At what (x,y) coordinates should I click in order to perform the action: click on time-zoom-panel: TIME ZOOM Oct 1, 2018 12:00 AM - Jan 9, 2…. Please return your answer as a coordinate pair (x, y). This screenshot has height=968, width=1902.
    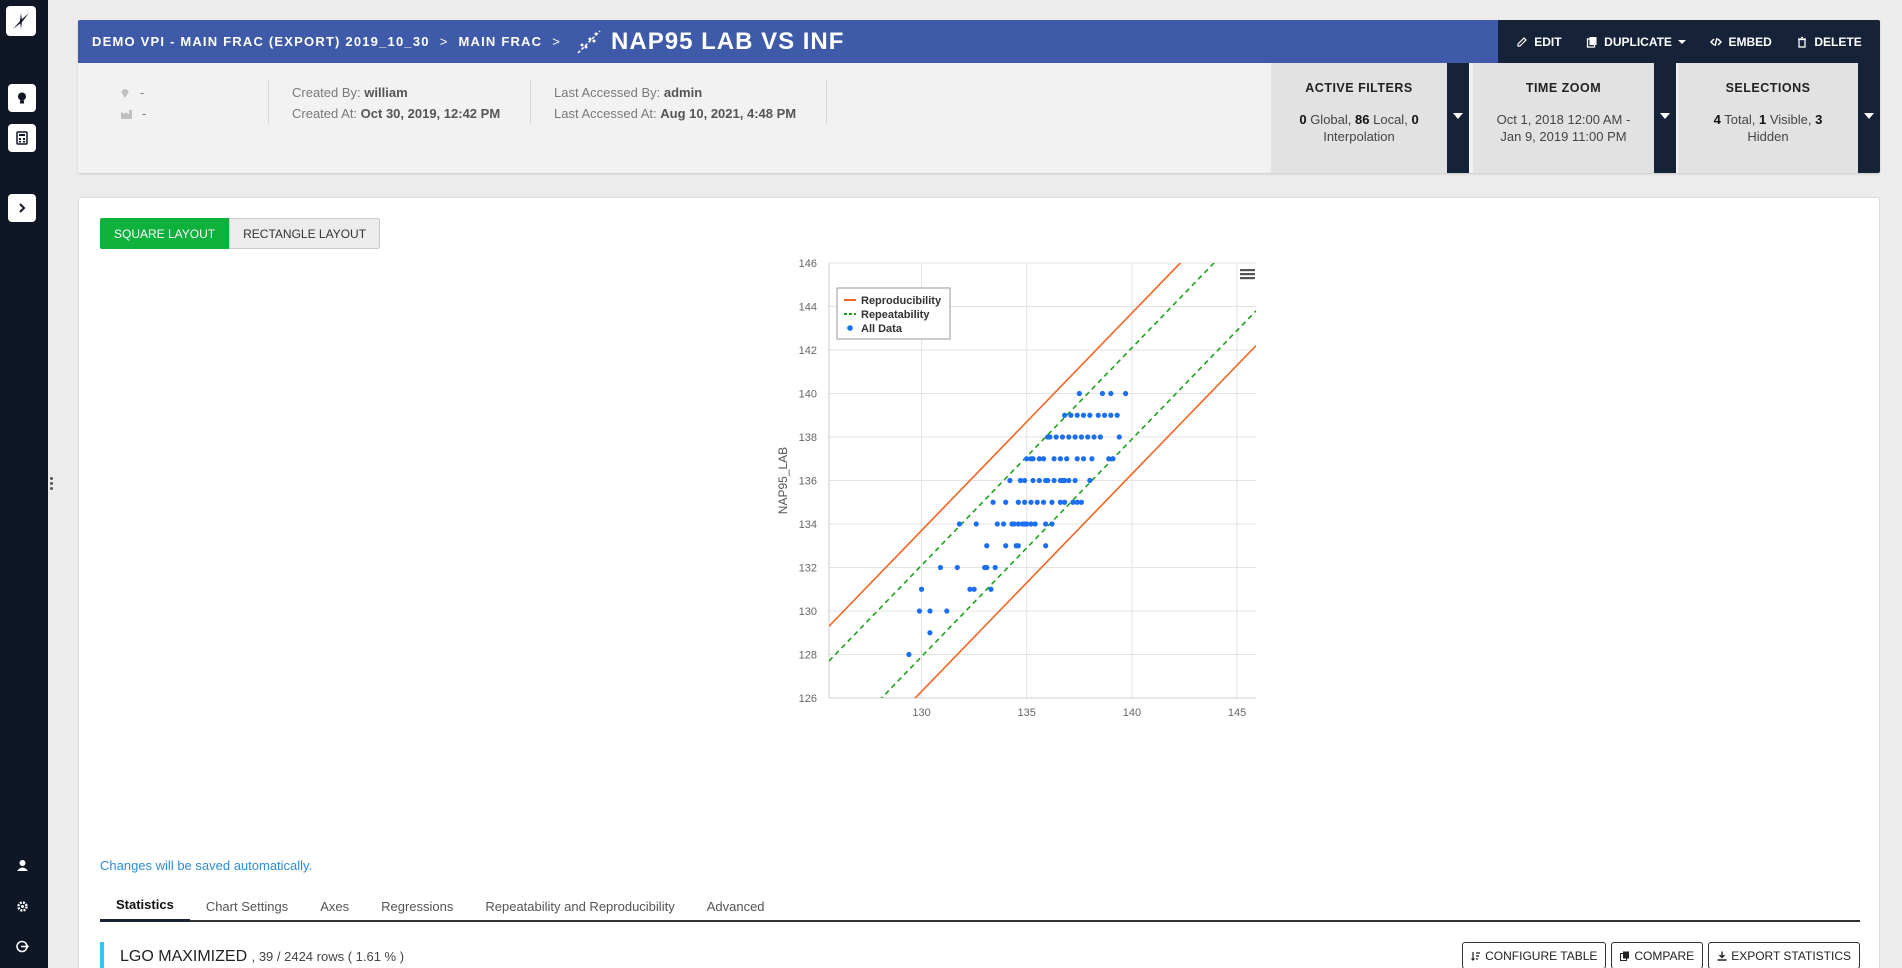
    Looking at the image, I should click on (1563, 118).